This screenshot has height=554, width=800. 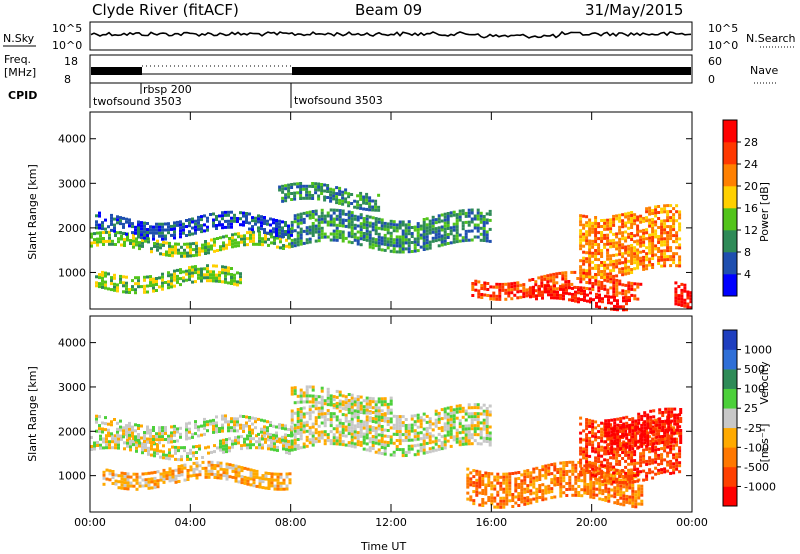 What do you see at coordinates (751, 408) in the screenshot?
I see `velocity-colorbar-tick-3: 25` at bounding box center [751, 408].